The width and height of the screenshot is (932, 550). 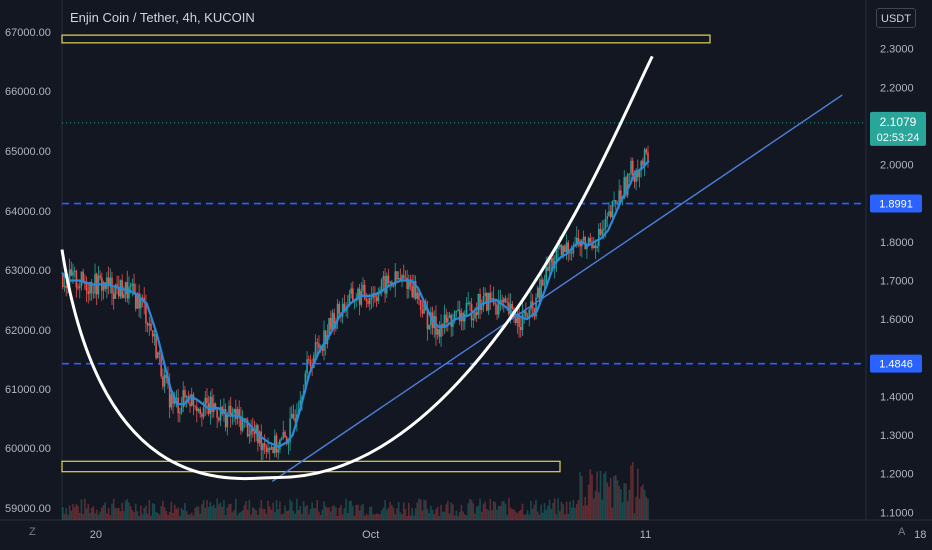 What do you see at coordinates (896, 205) in the screenshot?
I see `level-badge-label: 1.8991` at bounding box center [896, 205].